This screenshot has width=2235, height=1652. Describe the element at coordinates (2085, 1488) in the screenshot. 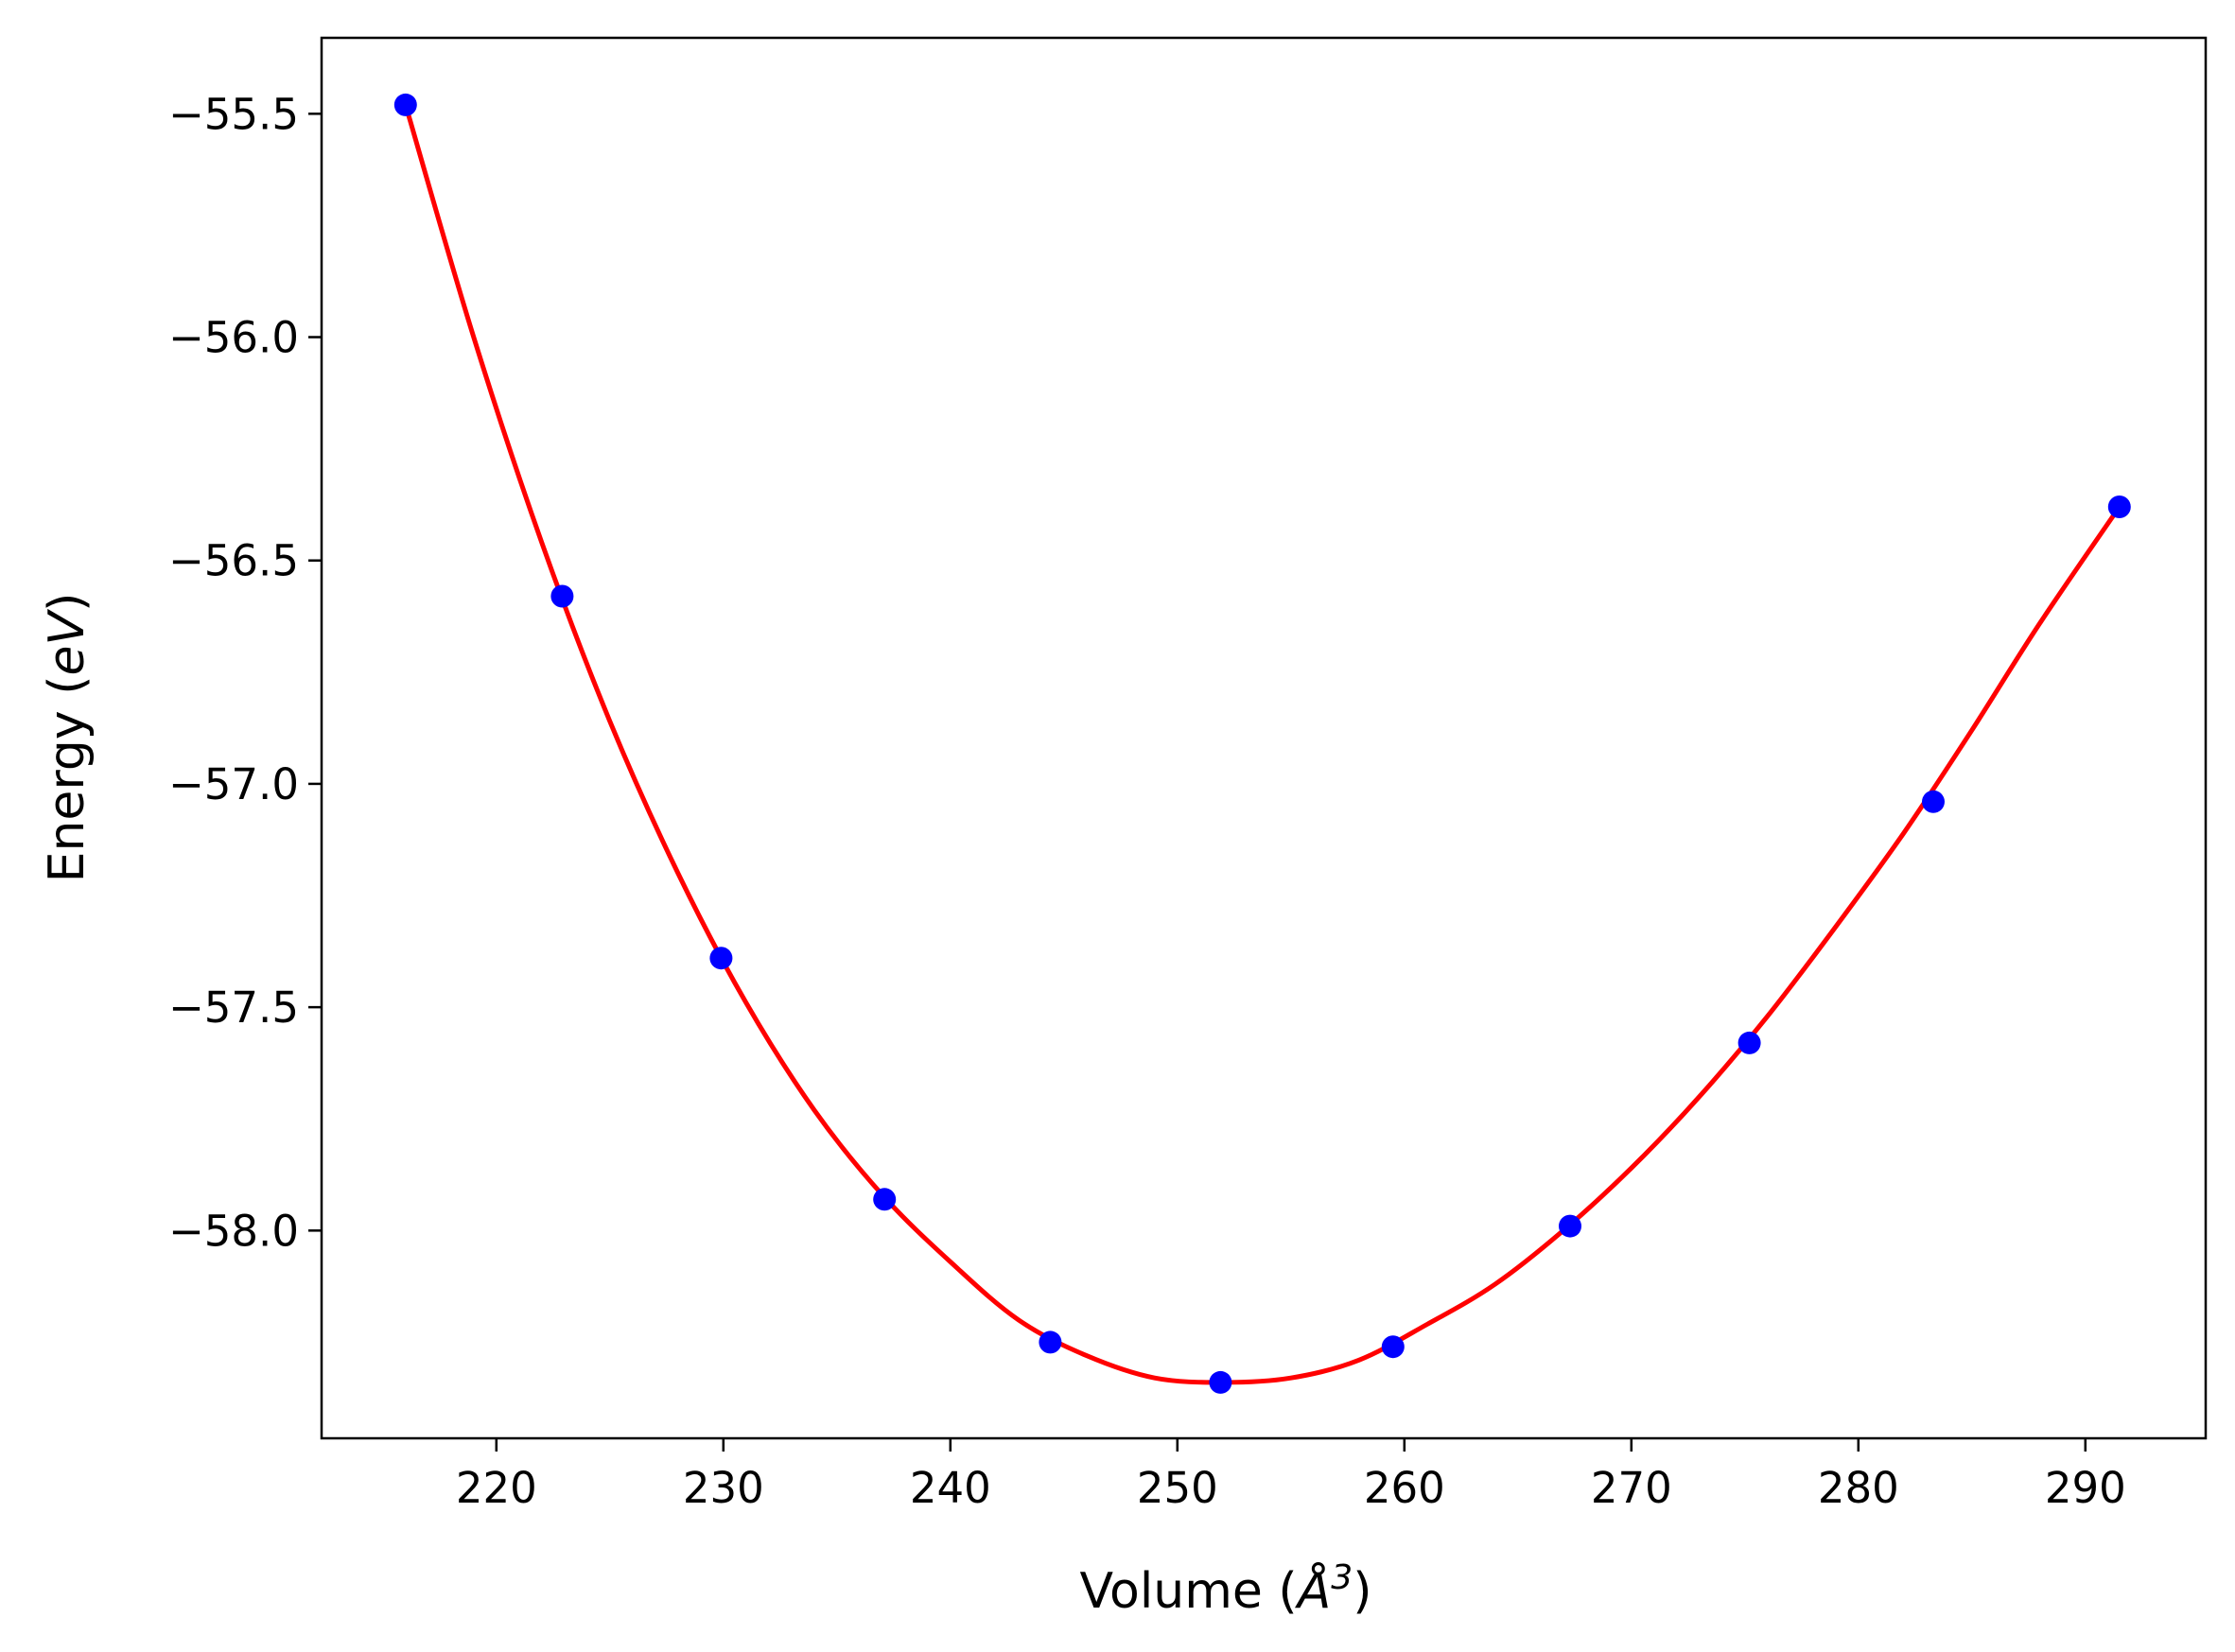

I see `x-tick-label: 290` at that location.